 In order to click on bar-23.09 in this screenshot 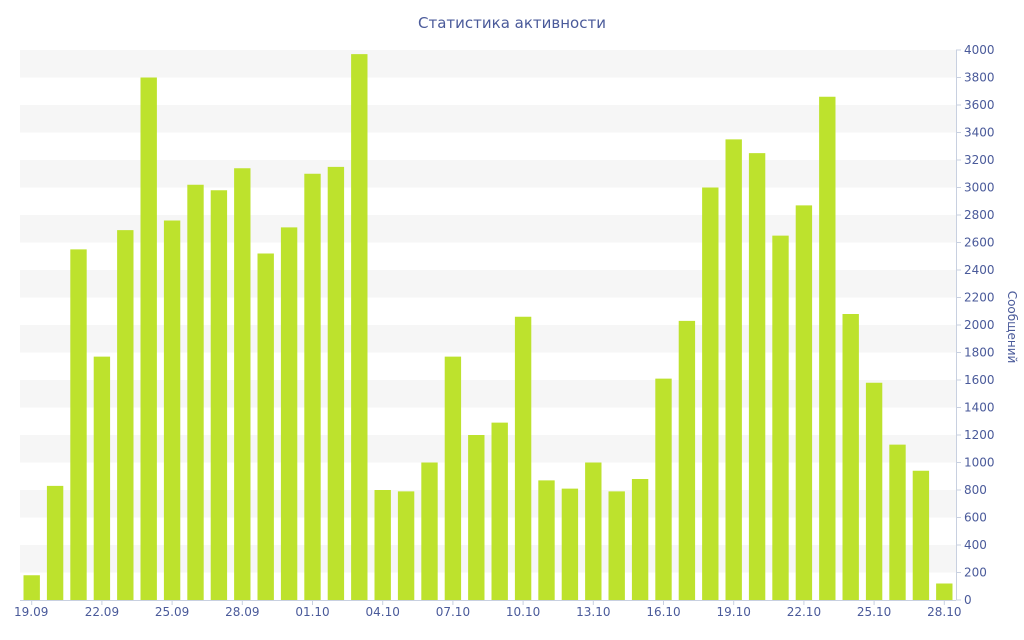, I will do `click(125, 415)`.